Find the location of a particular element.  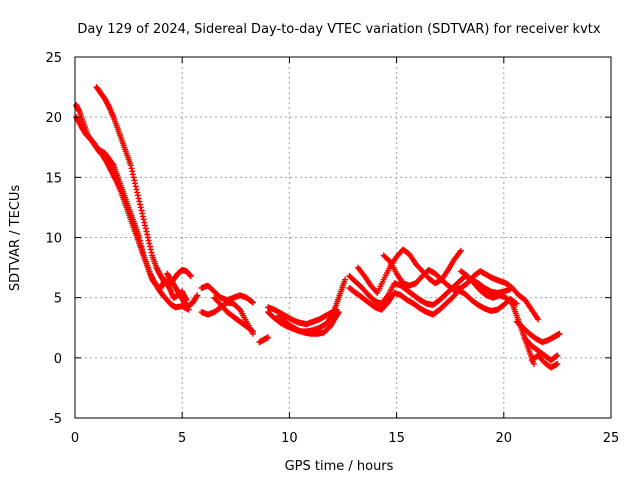

y-tick-label: 15 is located at coordinates (53, 178).